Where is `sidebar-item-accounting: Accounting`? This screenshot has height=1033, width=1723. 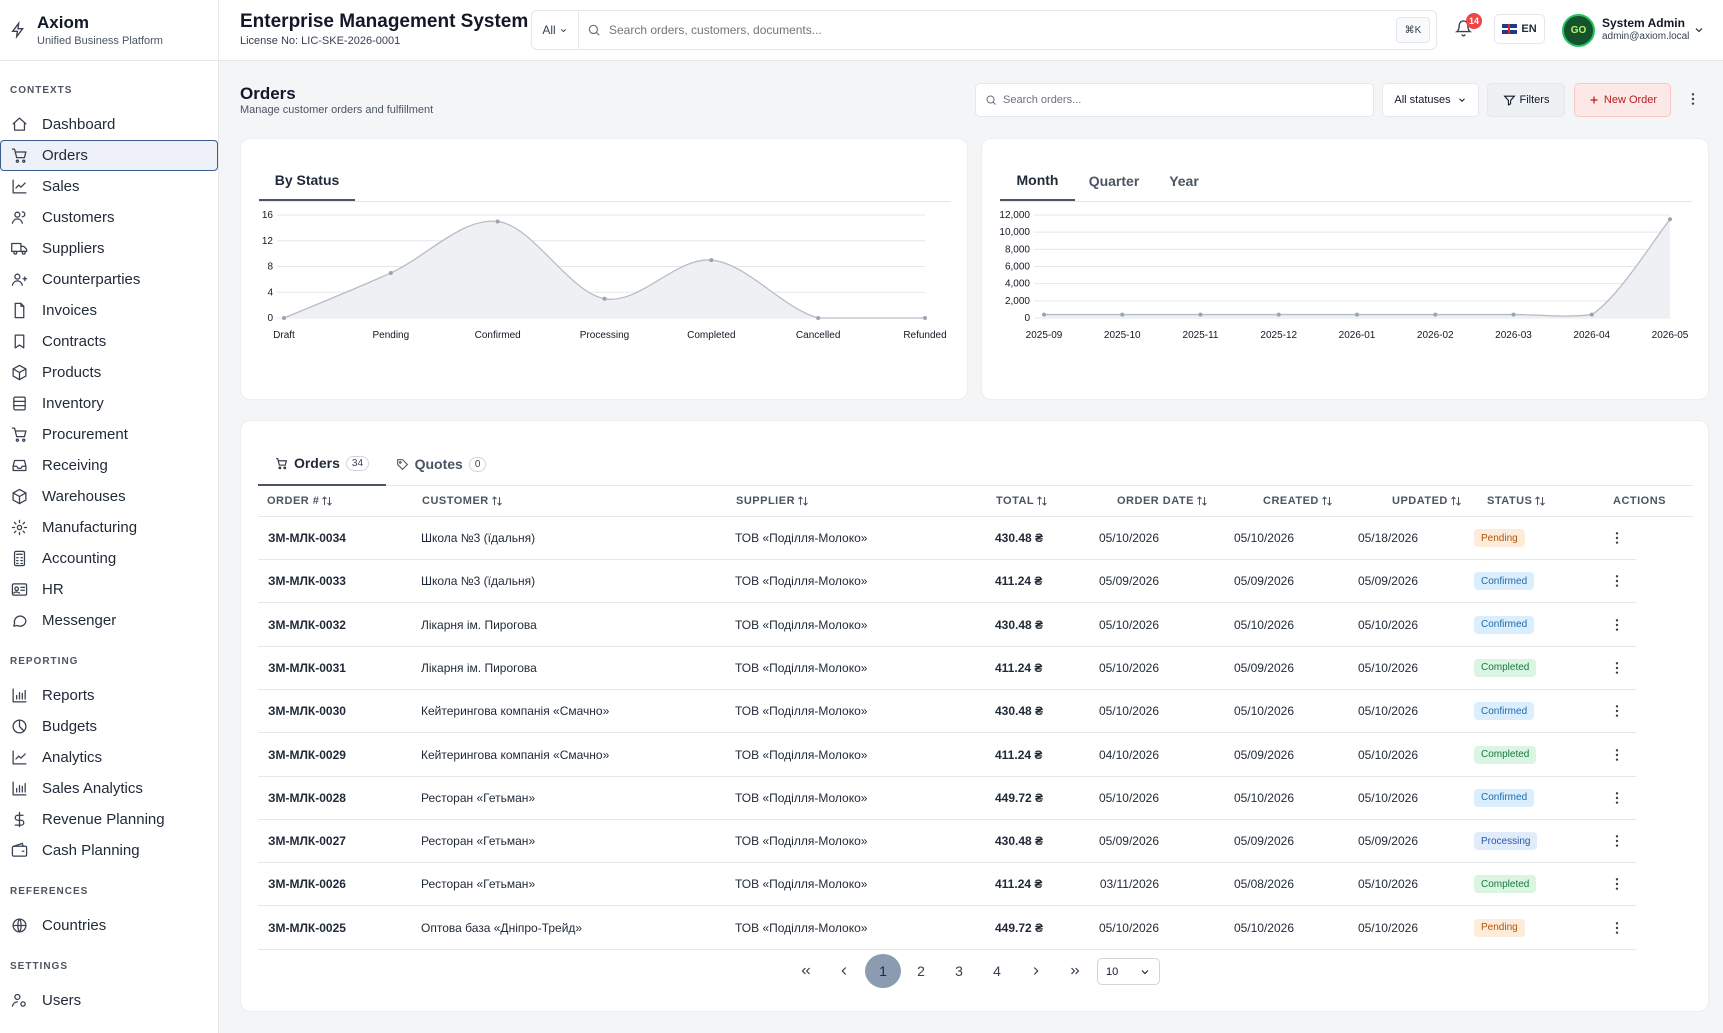
sidebar-item-accounting: Accounting is located at coordinates (109, 558).